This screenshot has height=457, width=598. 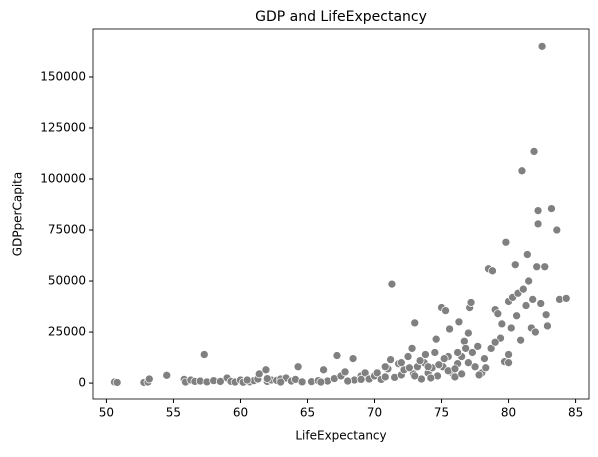 What do you see at coordinates (63, 179) in the screenshot?
I see `y-tick-label: 100000` at bounding box center [63, 179].